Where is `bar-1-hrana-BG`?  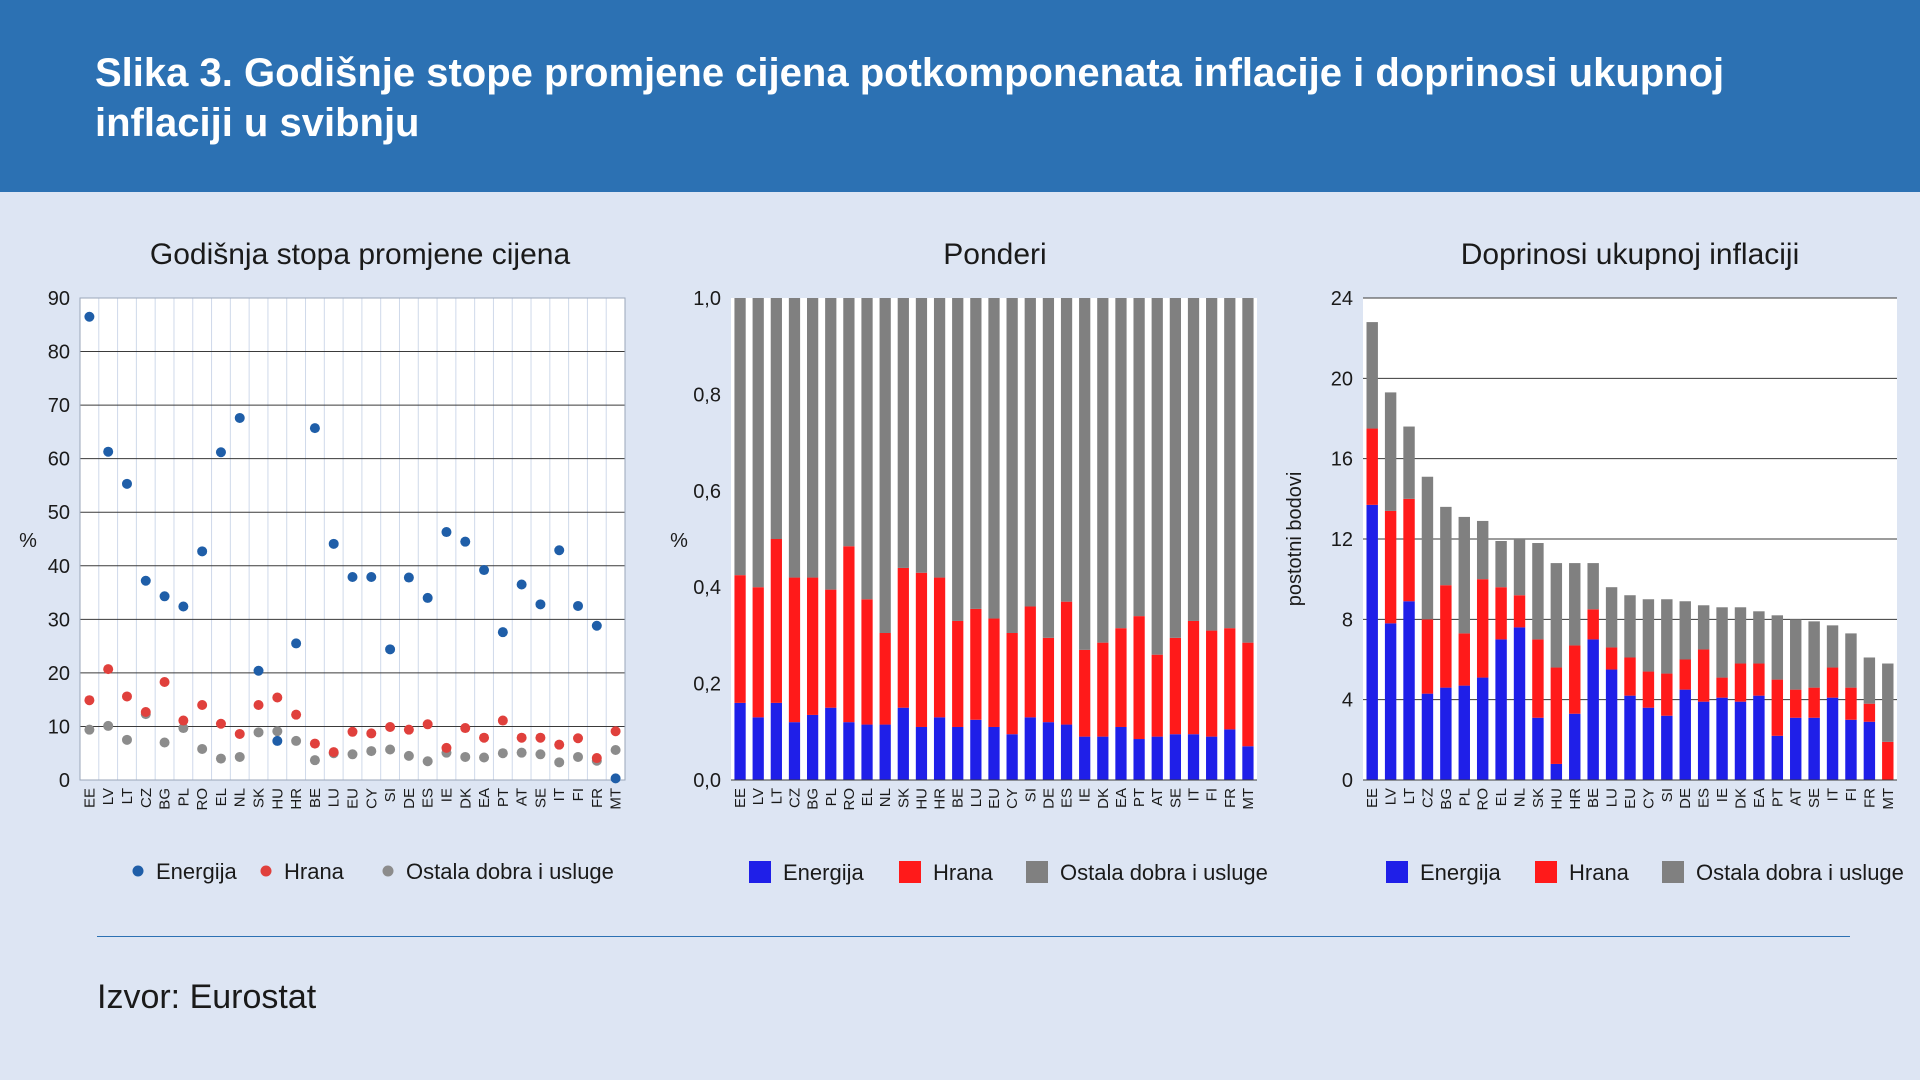 bar-1-hrana-BG is located at coordinates (812, 646).